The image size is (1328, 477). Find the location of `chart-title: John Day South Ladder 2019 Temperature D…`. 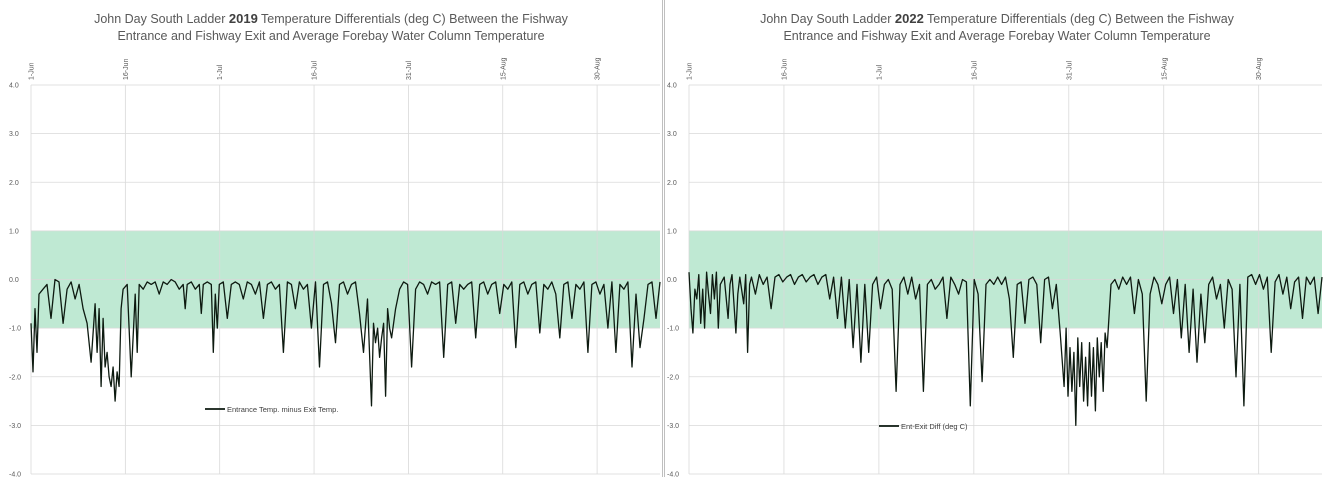

chart-title: John Day South Ladder 2019 Temperature D… is located at coordinates (331, 27).